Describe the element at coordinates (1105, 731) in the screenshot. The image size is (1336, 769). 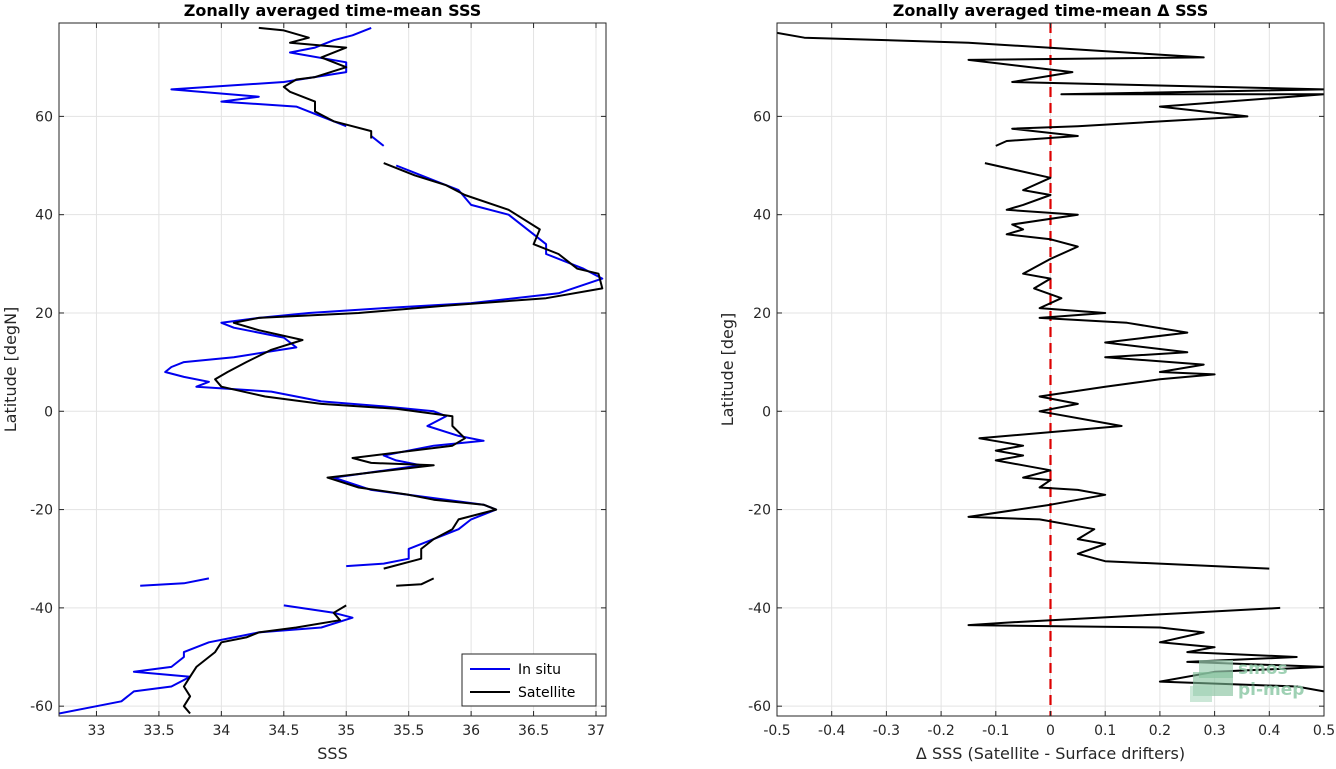
I see `x-tick-label: 0.1` at that location.